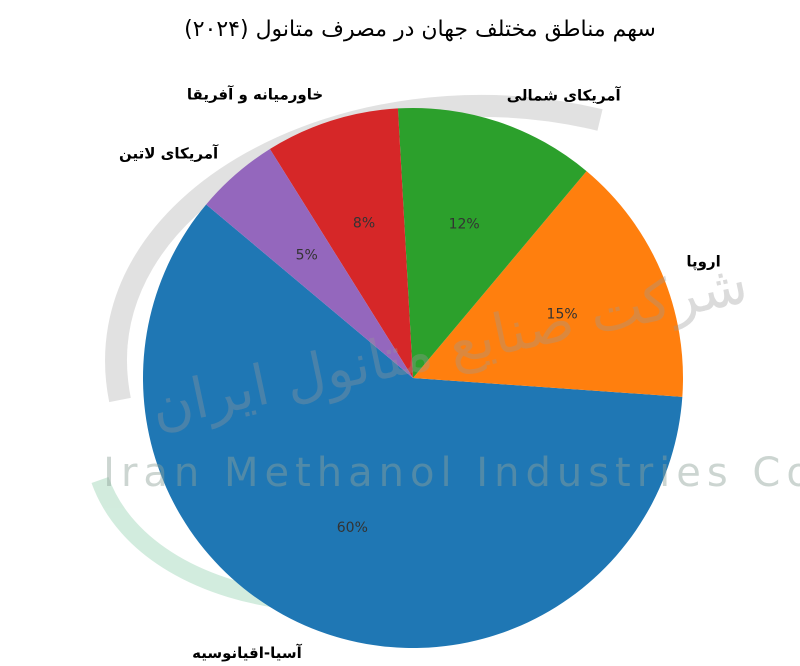 The width and height of the screenshot is (800, 666). What do you see at coordinates (703, 261) in the screenshot?
I see `slice-label: اروپا` at bounding box center [703, 261].